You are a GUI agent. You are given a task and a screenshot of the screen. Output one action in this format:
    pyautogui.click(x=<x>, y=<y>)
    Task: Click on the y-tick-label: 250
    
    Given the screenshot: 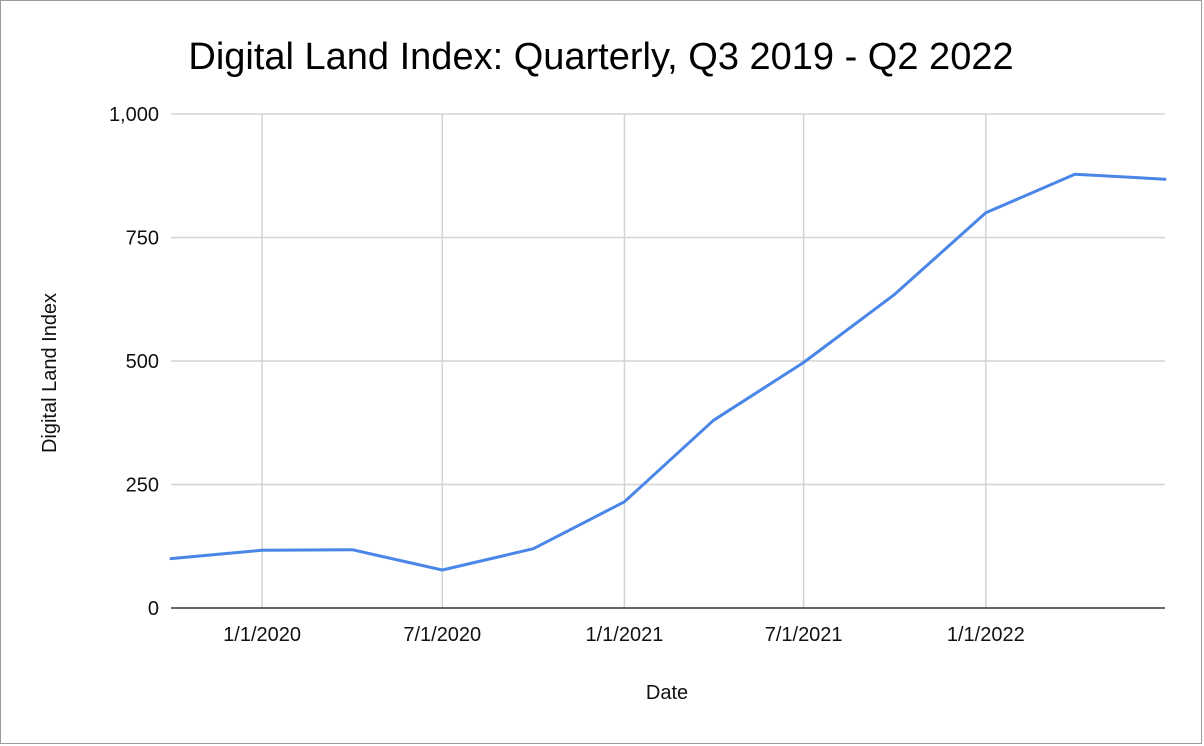 What is the action you would take?
    pyautogui.click(x=142, y=486)
    